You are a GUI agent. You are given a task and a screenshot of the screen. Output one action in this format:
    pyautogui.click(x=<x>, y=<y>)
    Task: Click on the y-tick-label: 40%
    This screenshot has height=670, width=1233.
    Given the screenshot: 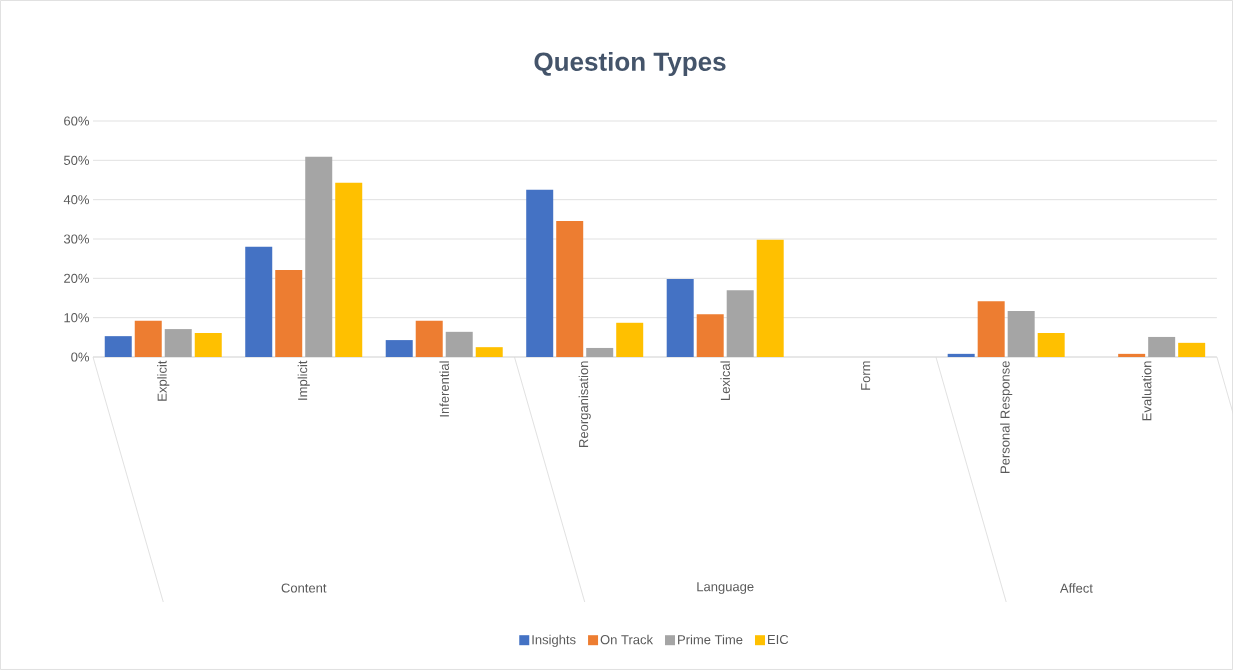 What is the action you would take?
    pyautogui.click(x=76, y=200)
    